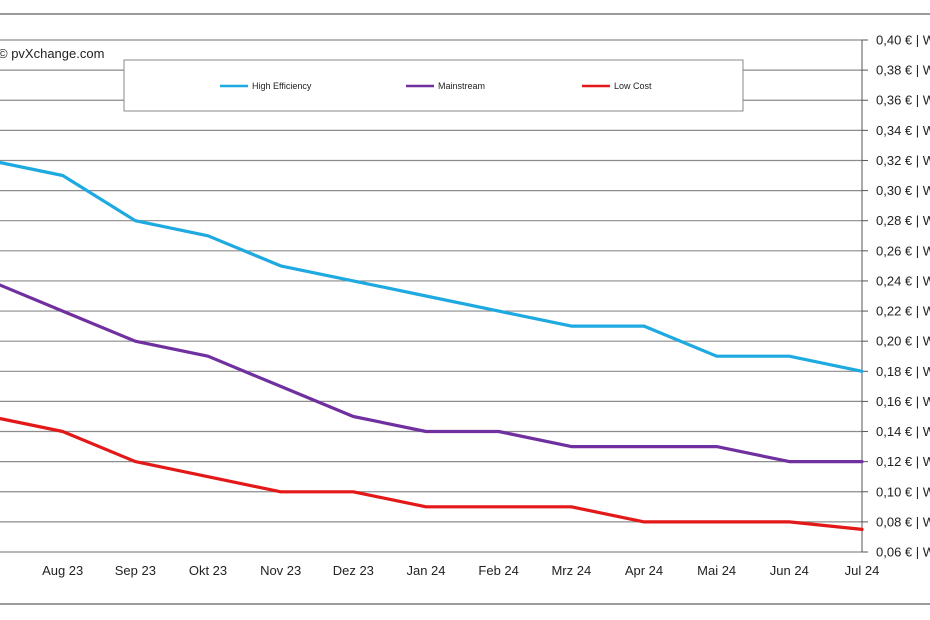 This screenshot has width=930, height=620. What do you see at coordinates (903, 160) in the screenshot?
I see `y-tick-label: 0,32 € | W` at bounding box center [903, 160].